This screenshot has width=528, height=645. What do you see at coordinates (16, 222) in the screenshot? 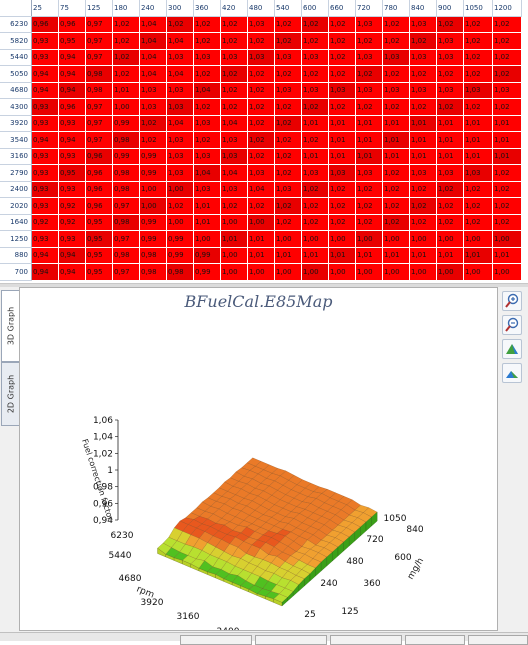
I see `row-header: 1640` at bounding box center [16, 222].